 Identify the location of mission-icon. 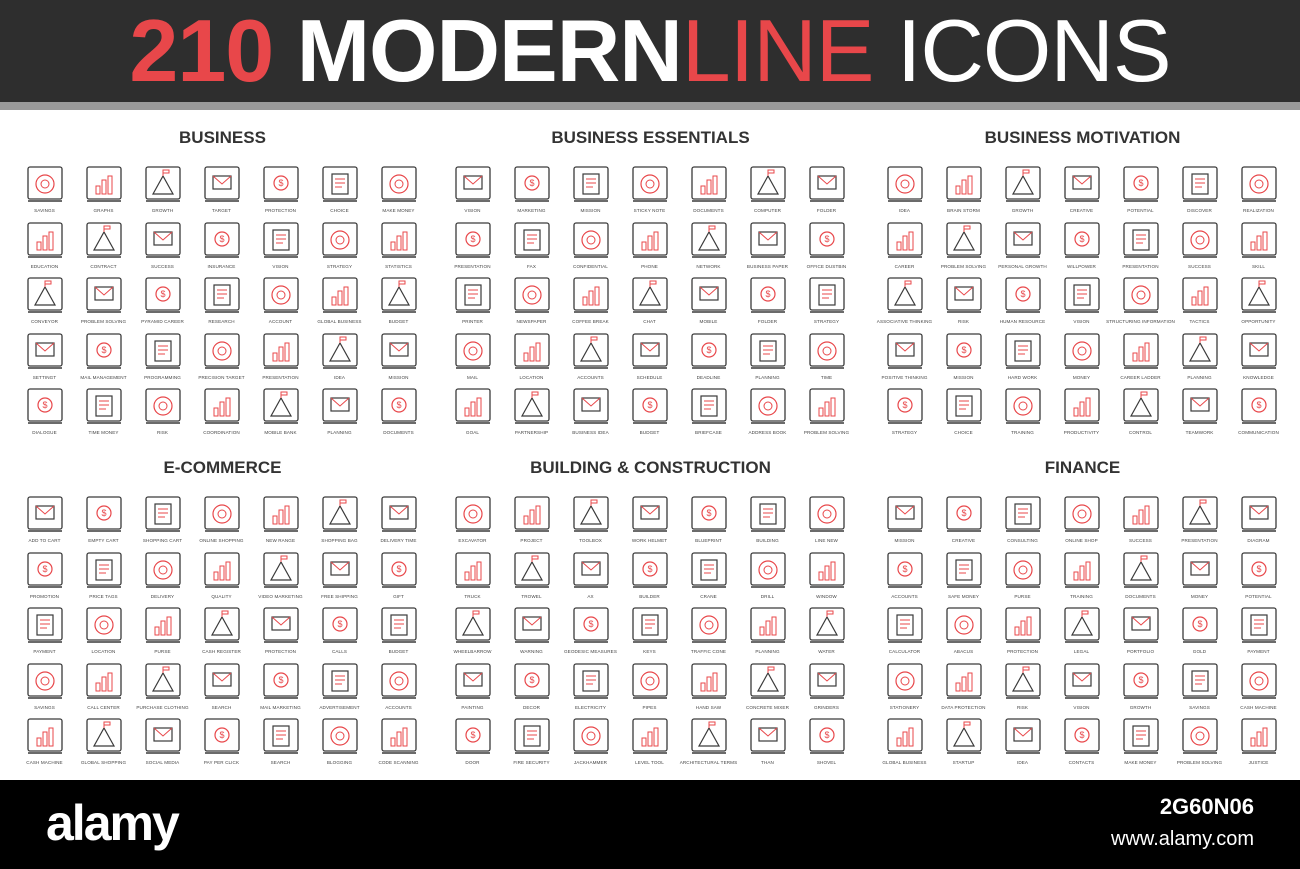
(905, 514).